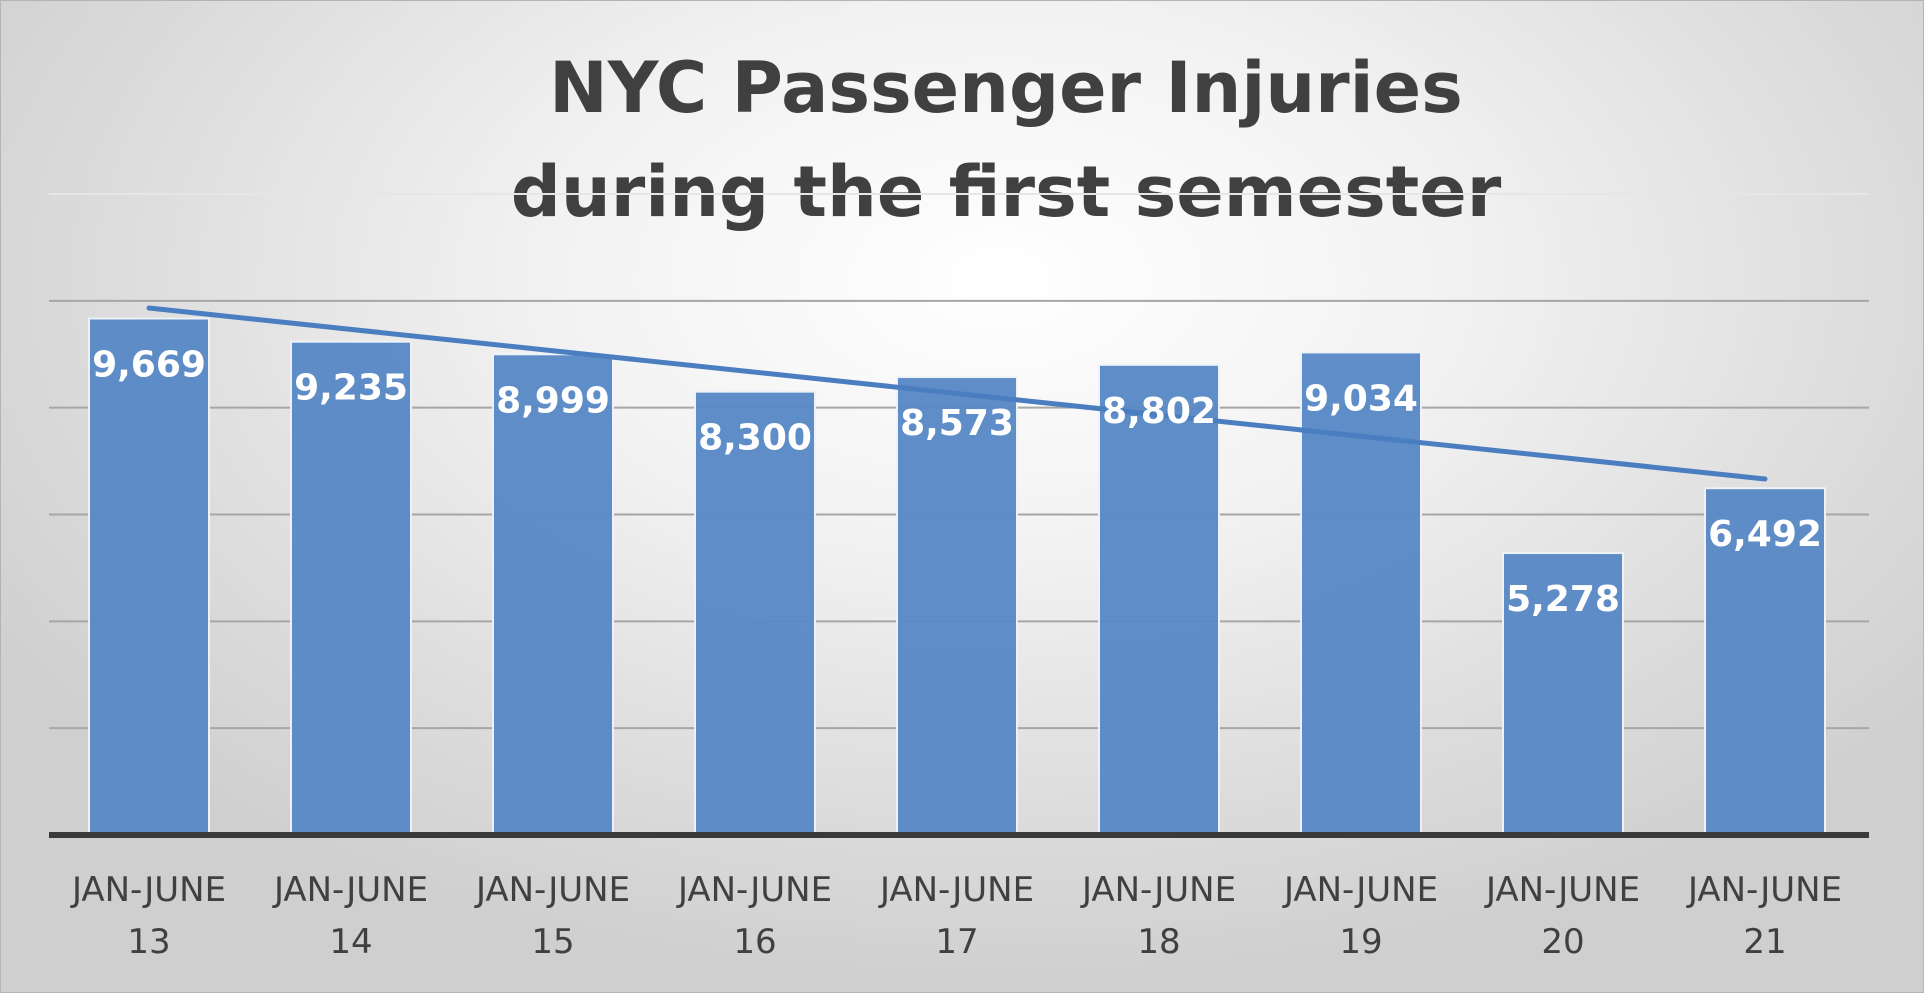  Describe the element at coordinates (1360, 942) in the screenshot. I see `x-tick-label-line2: 19` at that location.